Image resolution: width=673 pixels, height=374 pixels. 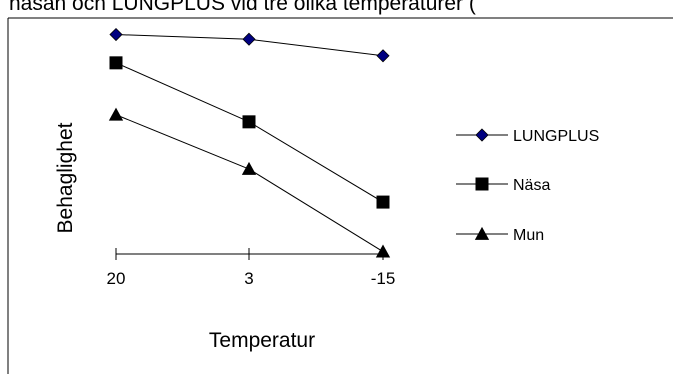 I want to click on x-axis-ticks: 20 3 -15, so click(x=251, y=268).